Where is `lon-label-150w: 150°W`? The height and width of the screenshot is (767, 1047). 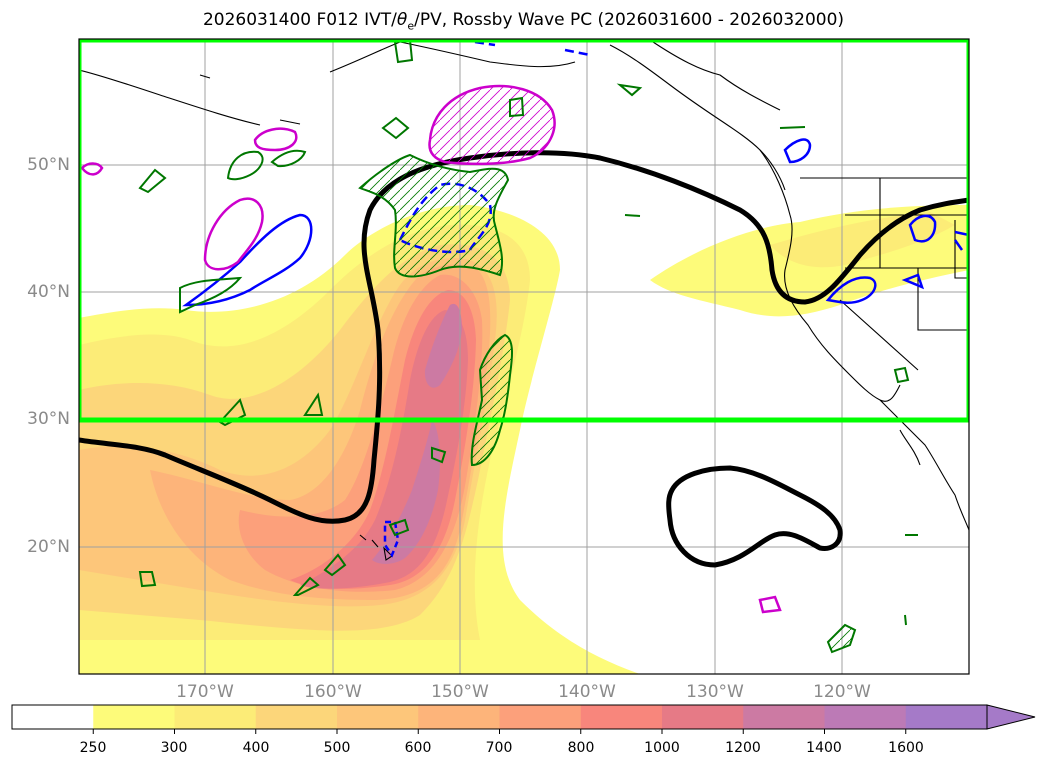
lon-label-150w: 150°W is located at coordinates (460, 692).